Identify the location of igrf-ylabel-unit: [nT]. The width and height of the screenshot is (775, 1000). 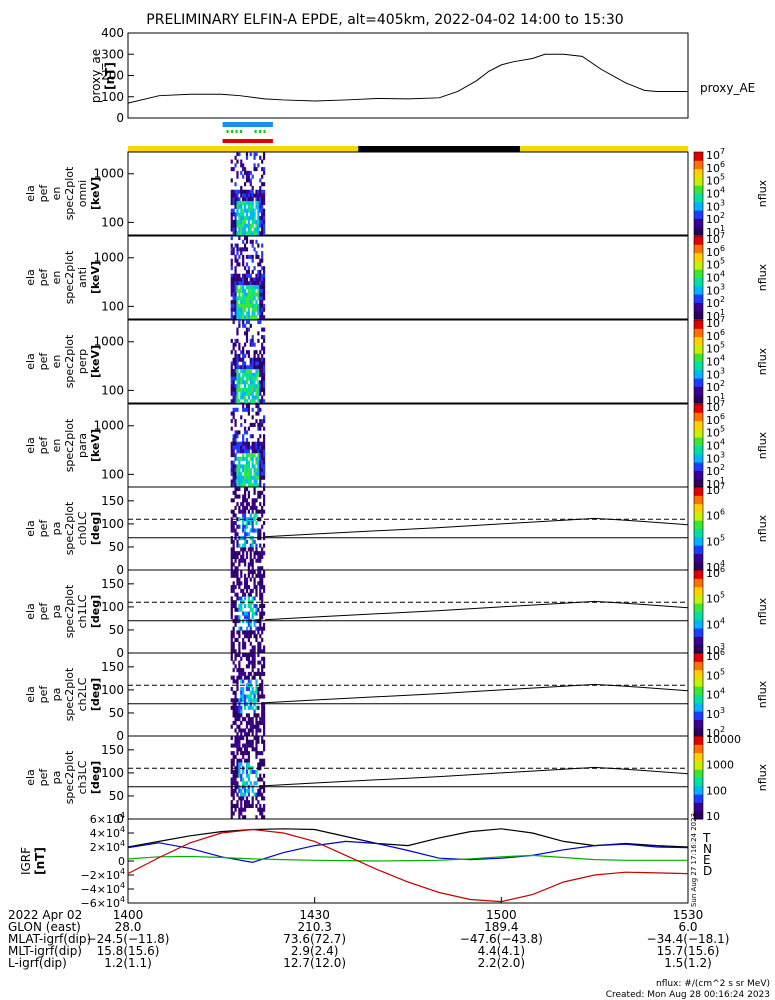
(40, 861).